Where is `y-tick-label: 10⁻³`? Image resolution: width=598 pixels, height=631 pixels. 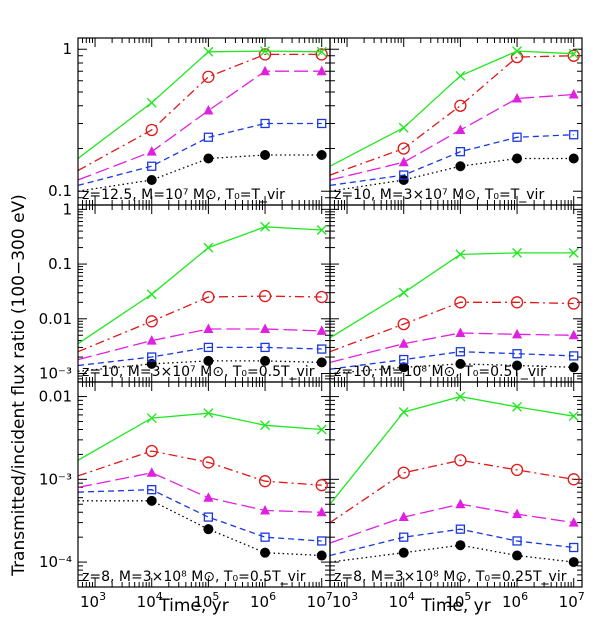
y-tick-label: 10⁻³ is located at coordinates (55, 479).